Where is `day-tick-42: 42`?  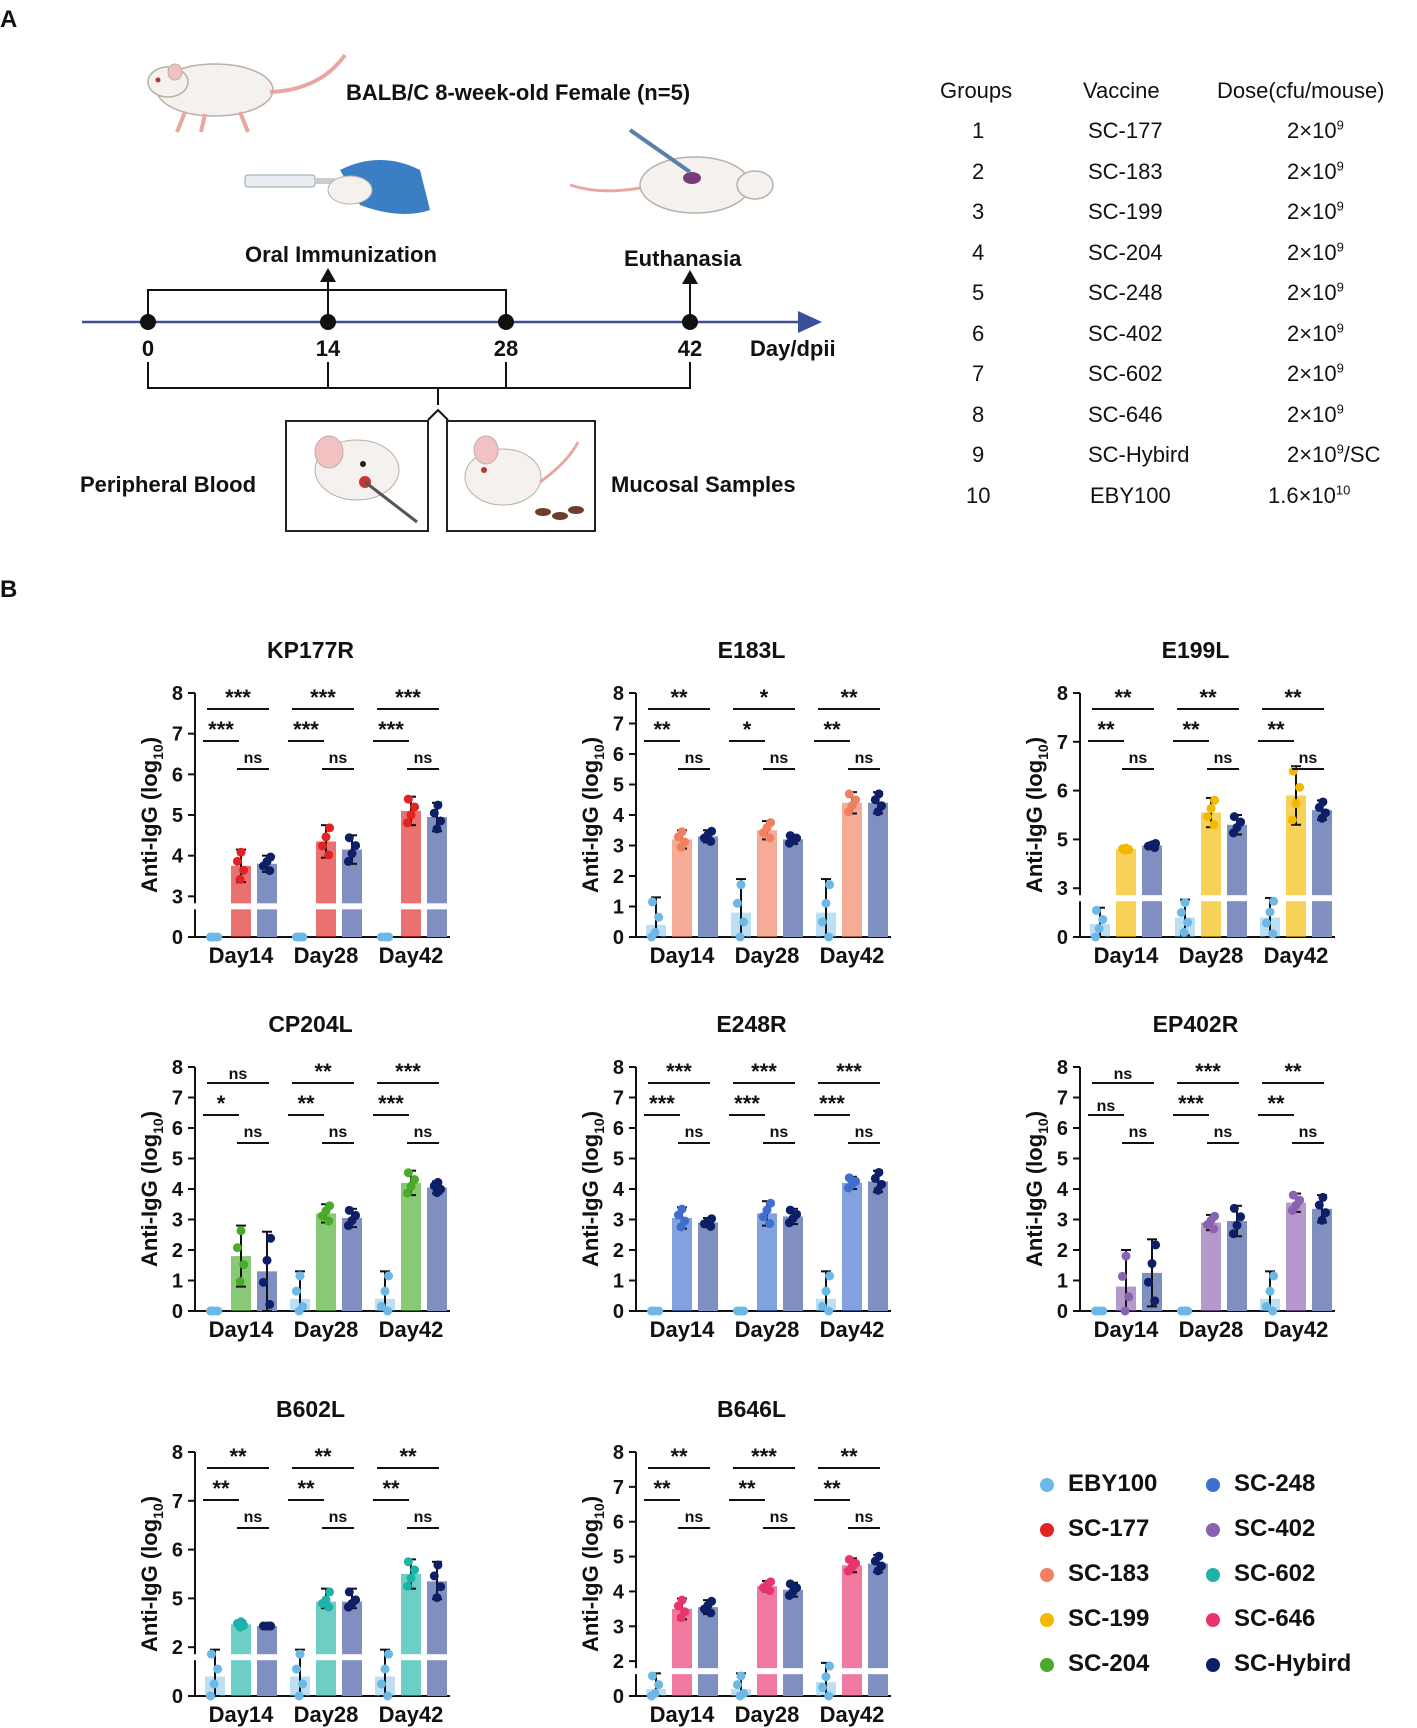
day-tick-42: 42 is located at coordinates (690, 348).